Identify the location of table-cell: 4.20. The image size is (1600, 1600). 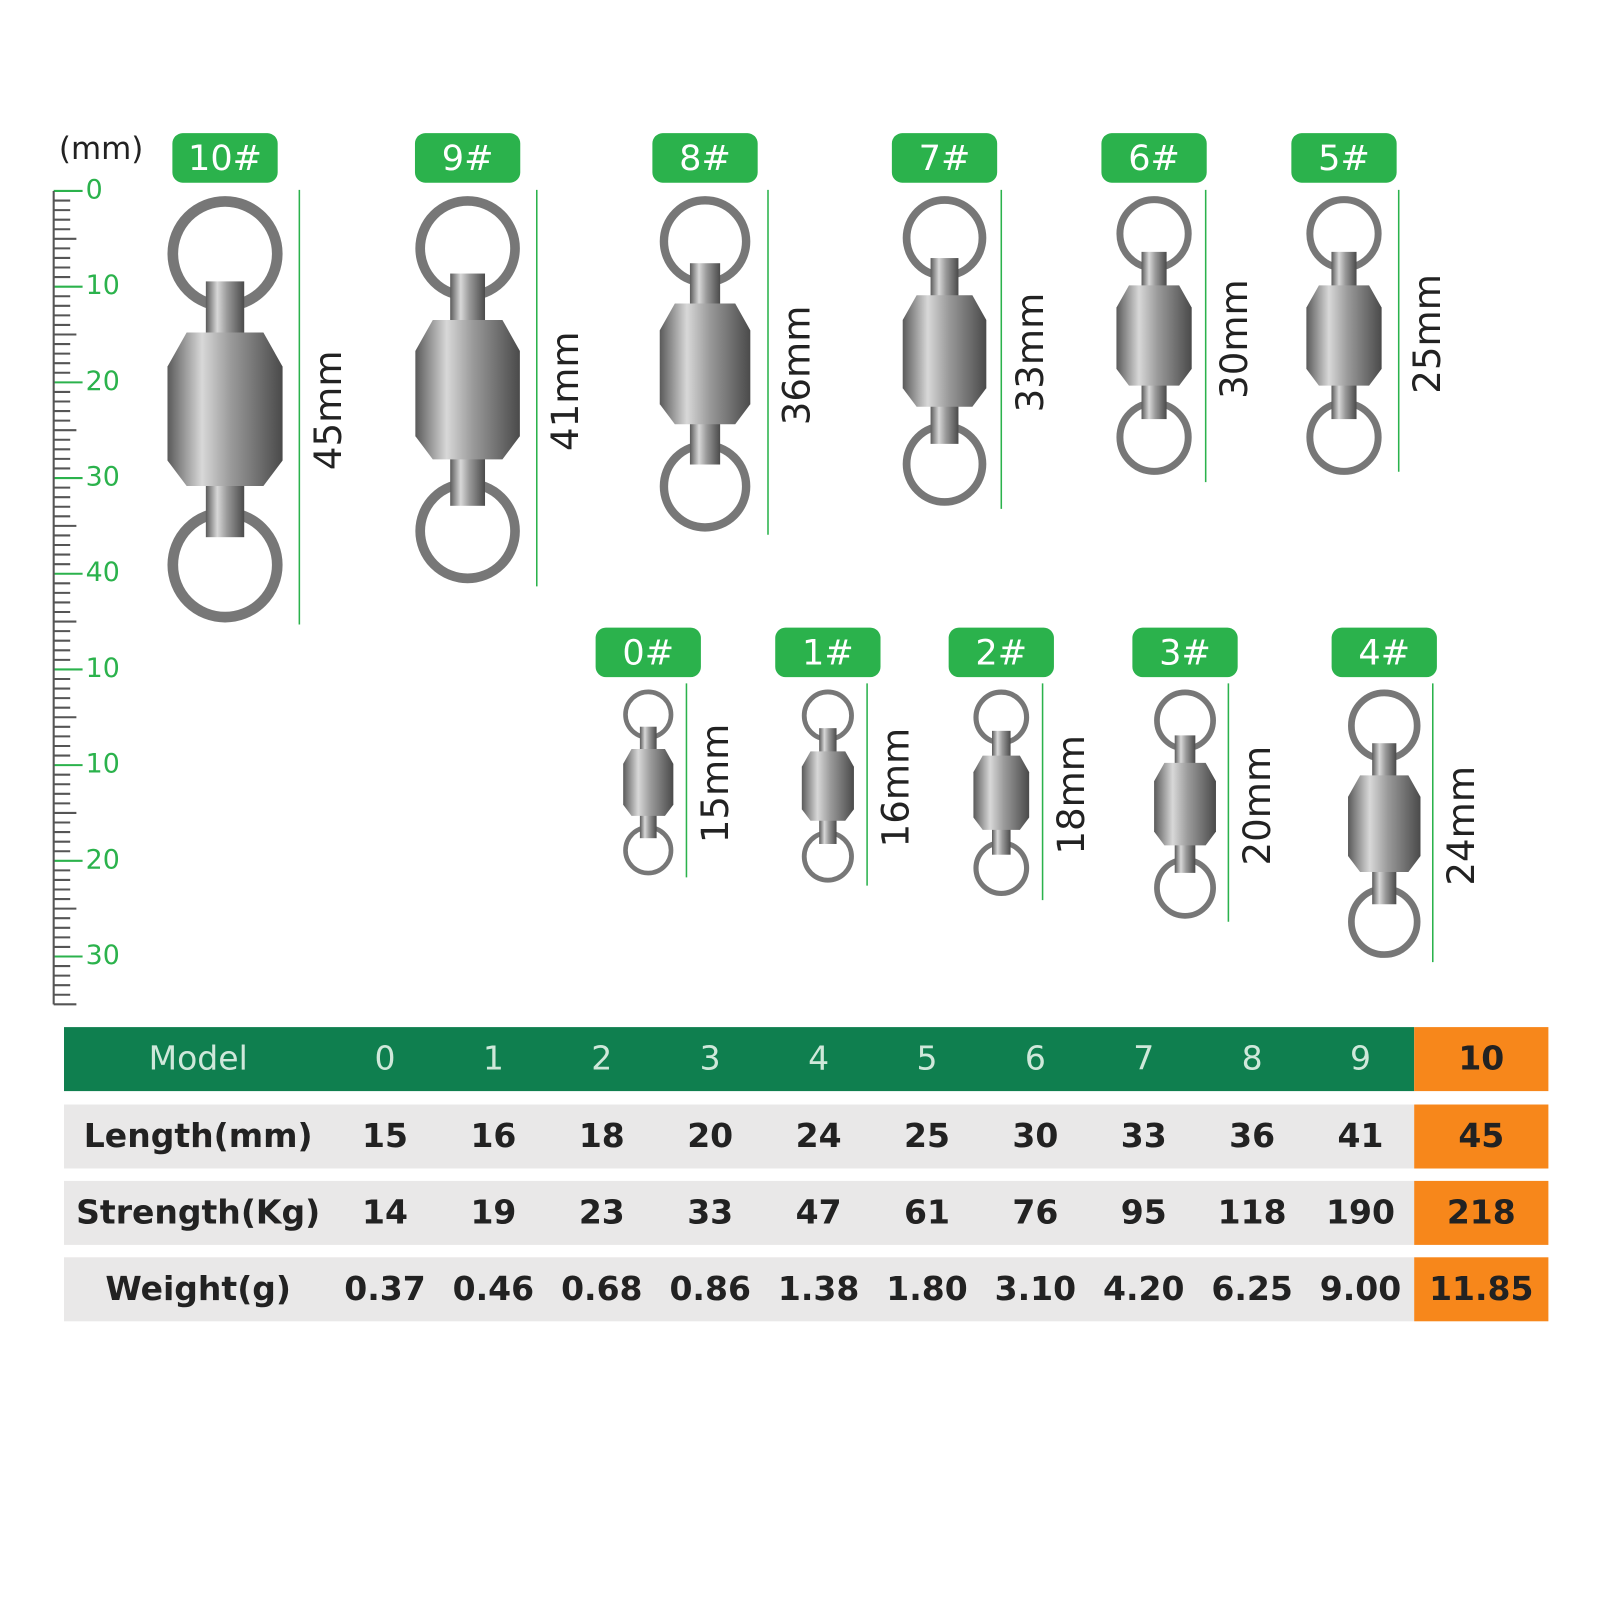
(1143, 1288).